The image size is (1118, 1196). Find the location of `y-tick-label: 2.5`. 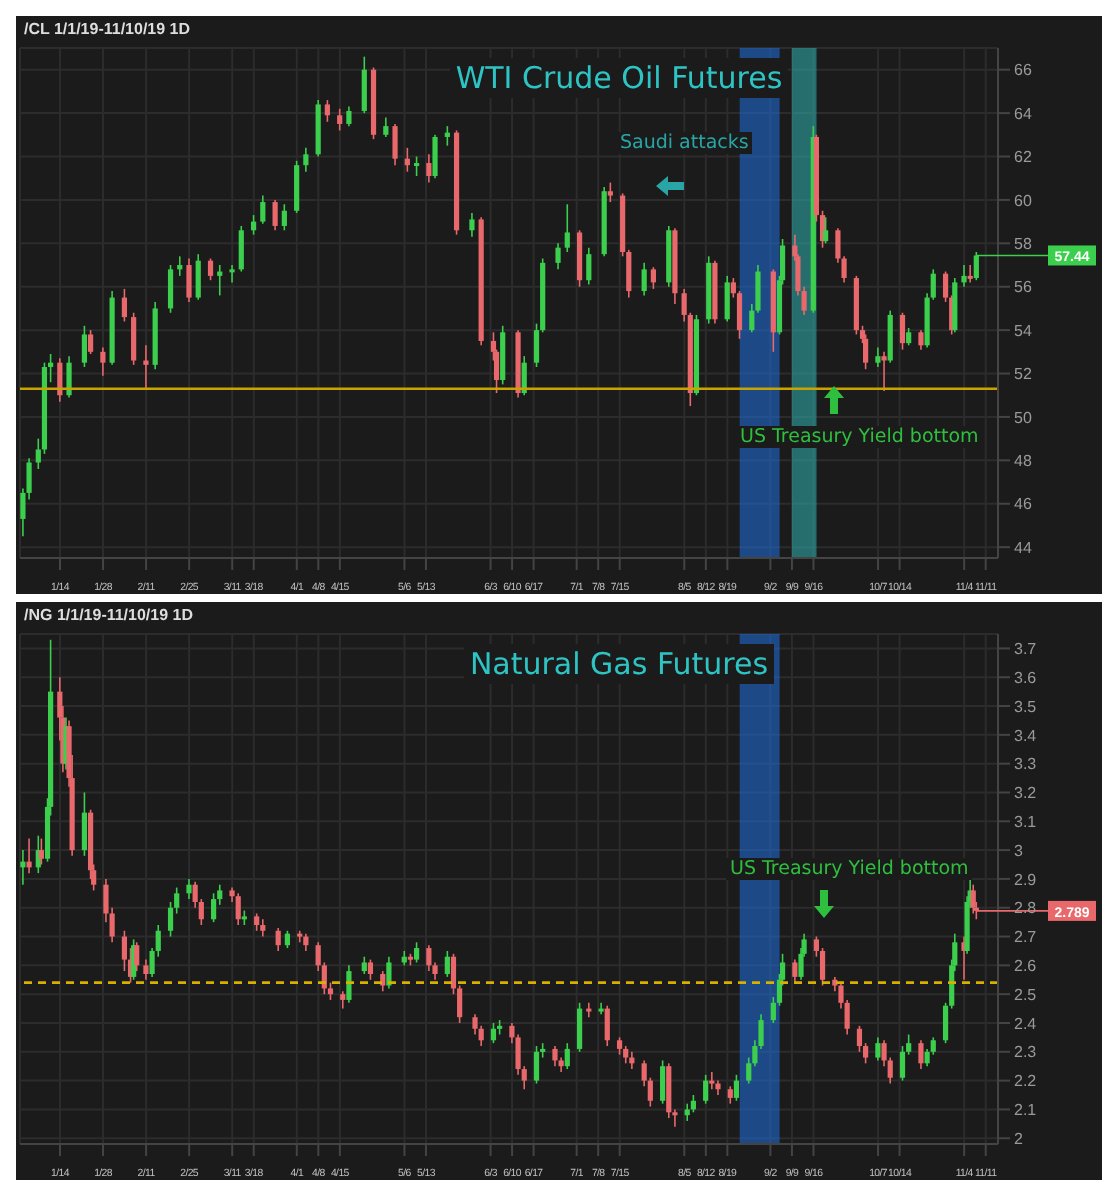

y-tick-label: 2.5 is located at coordinates (1026, 994).